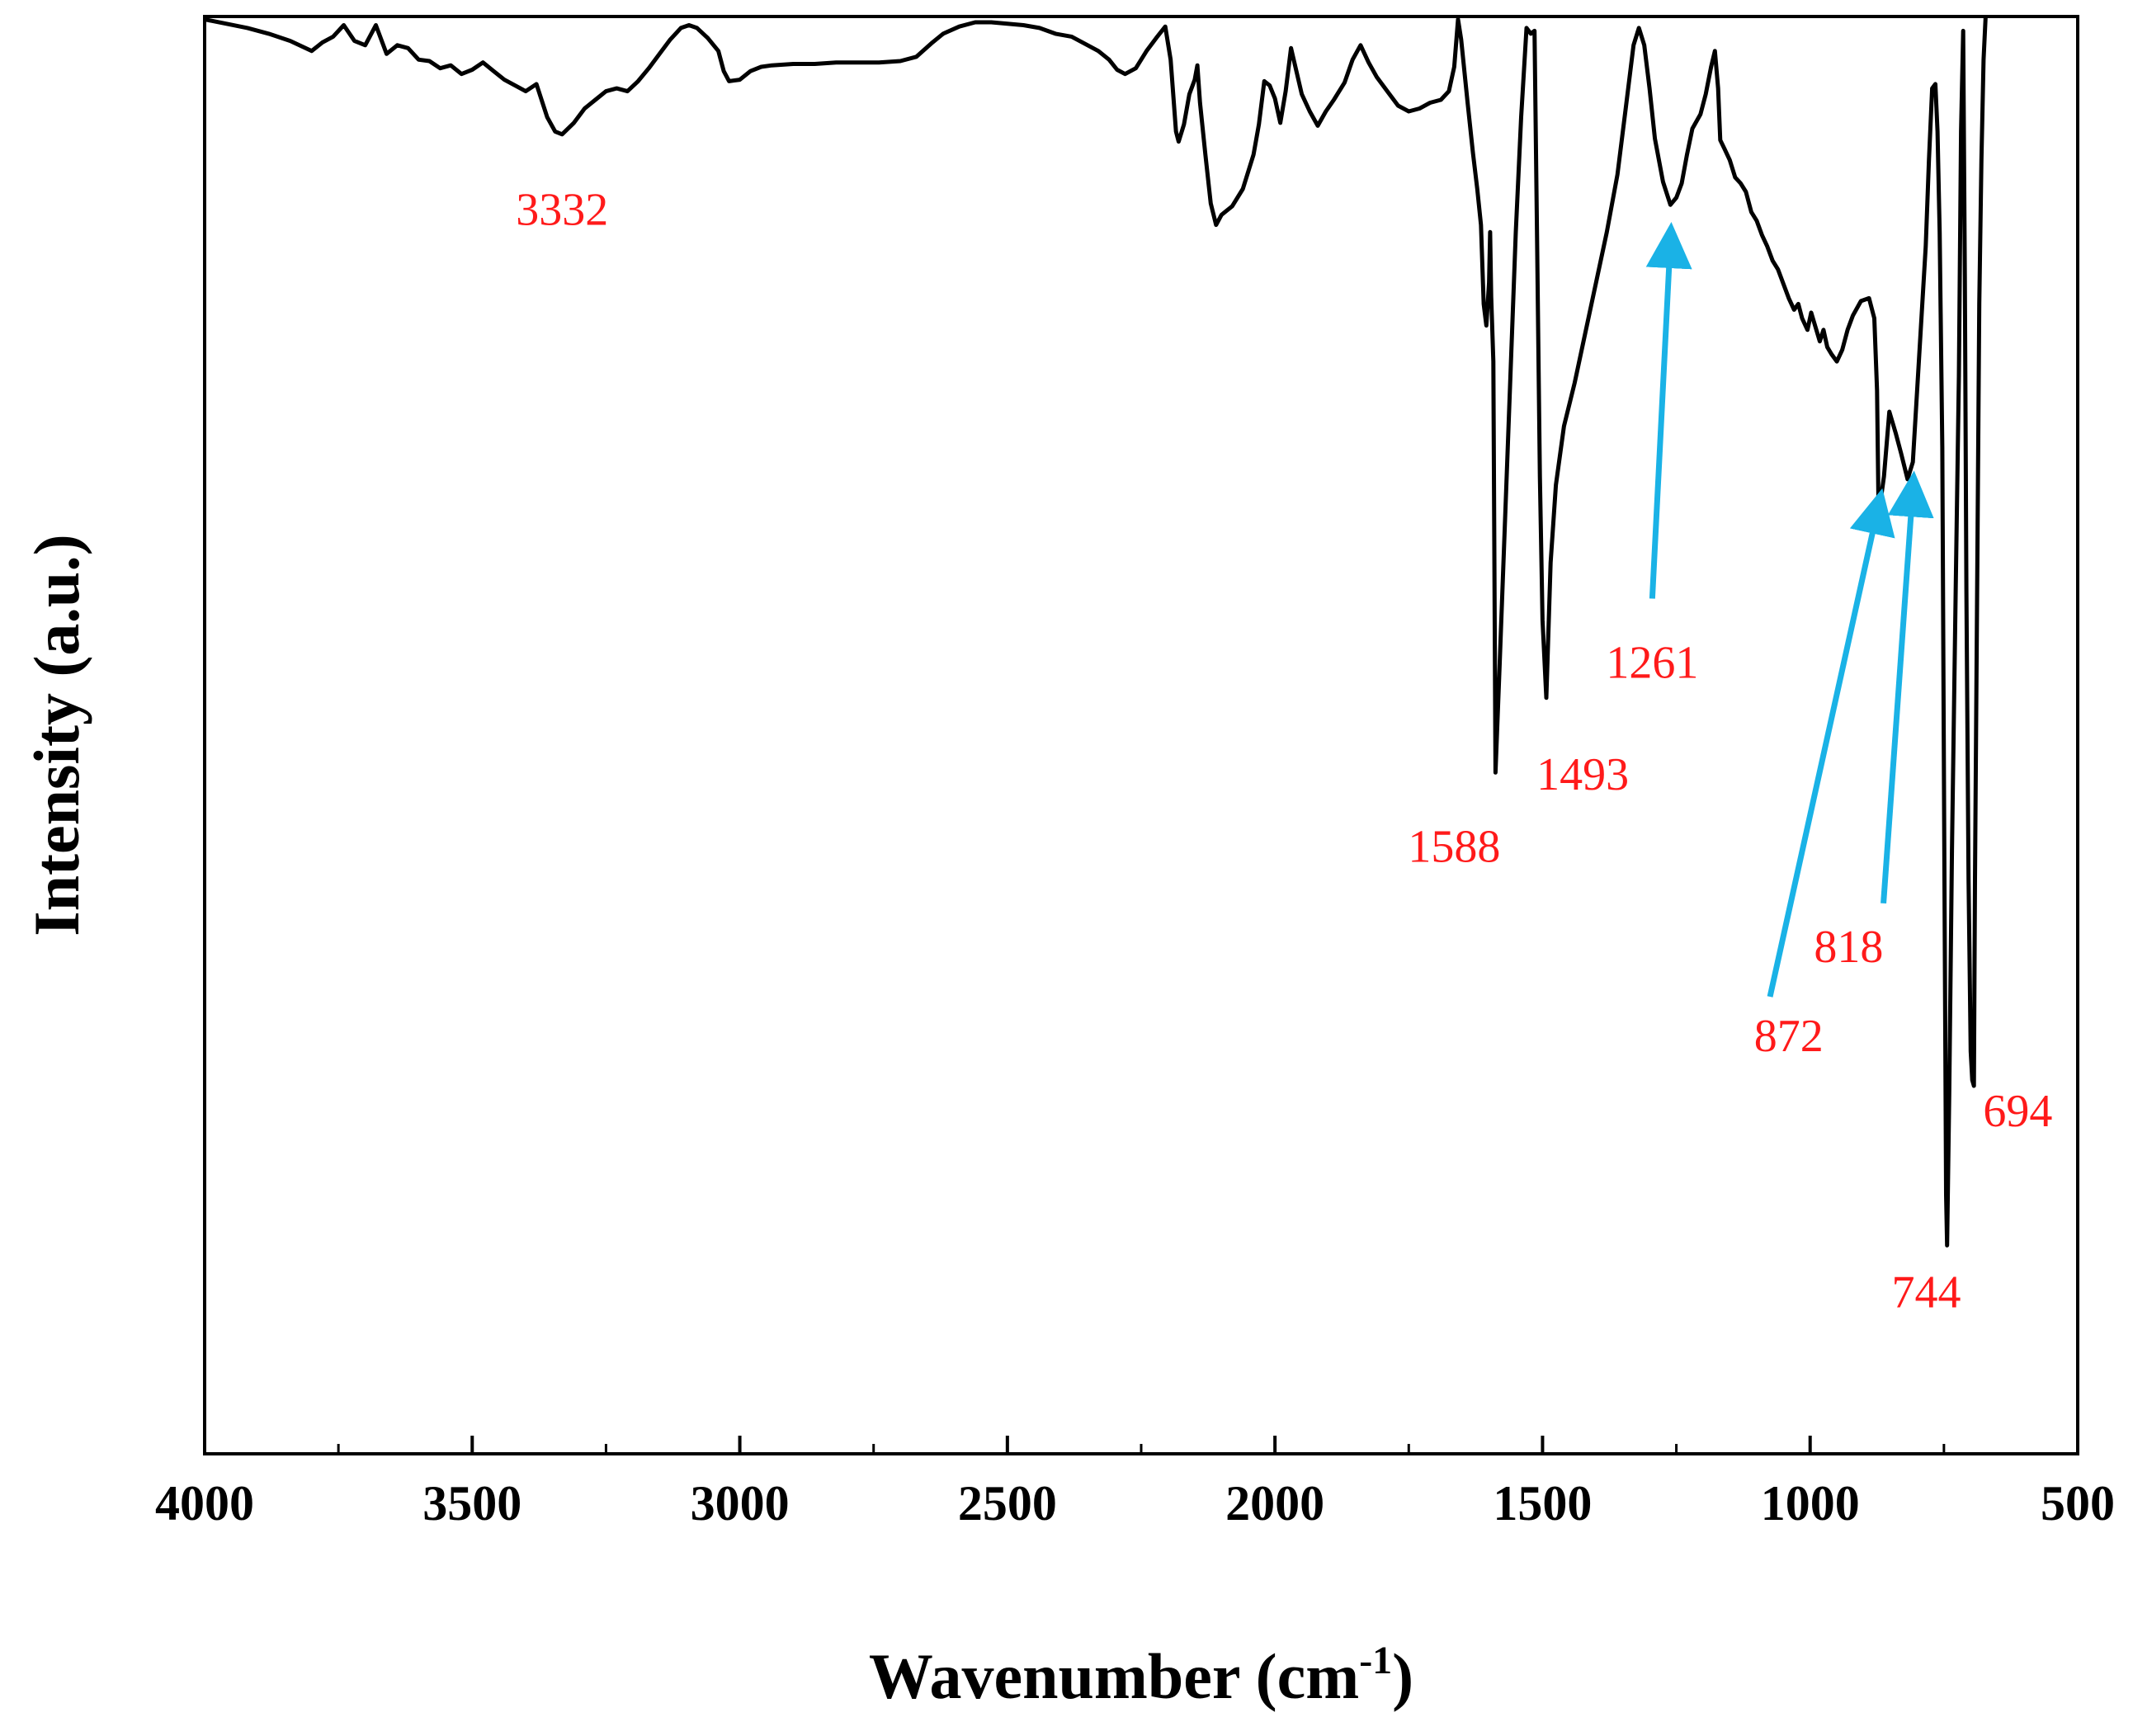 This screenshot has height=1736, width=2133. What do you see at coordinates (1542, 1503) in the screenshot?
I see `x-tick-label: 1500` at bounding box center [1542, 1503].